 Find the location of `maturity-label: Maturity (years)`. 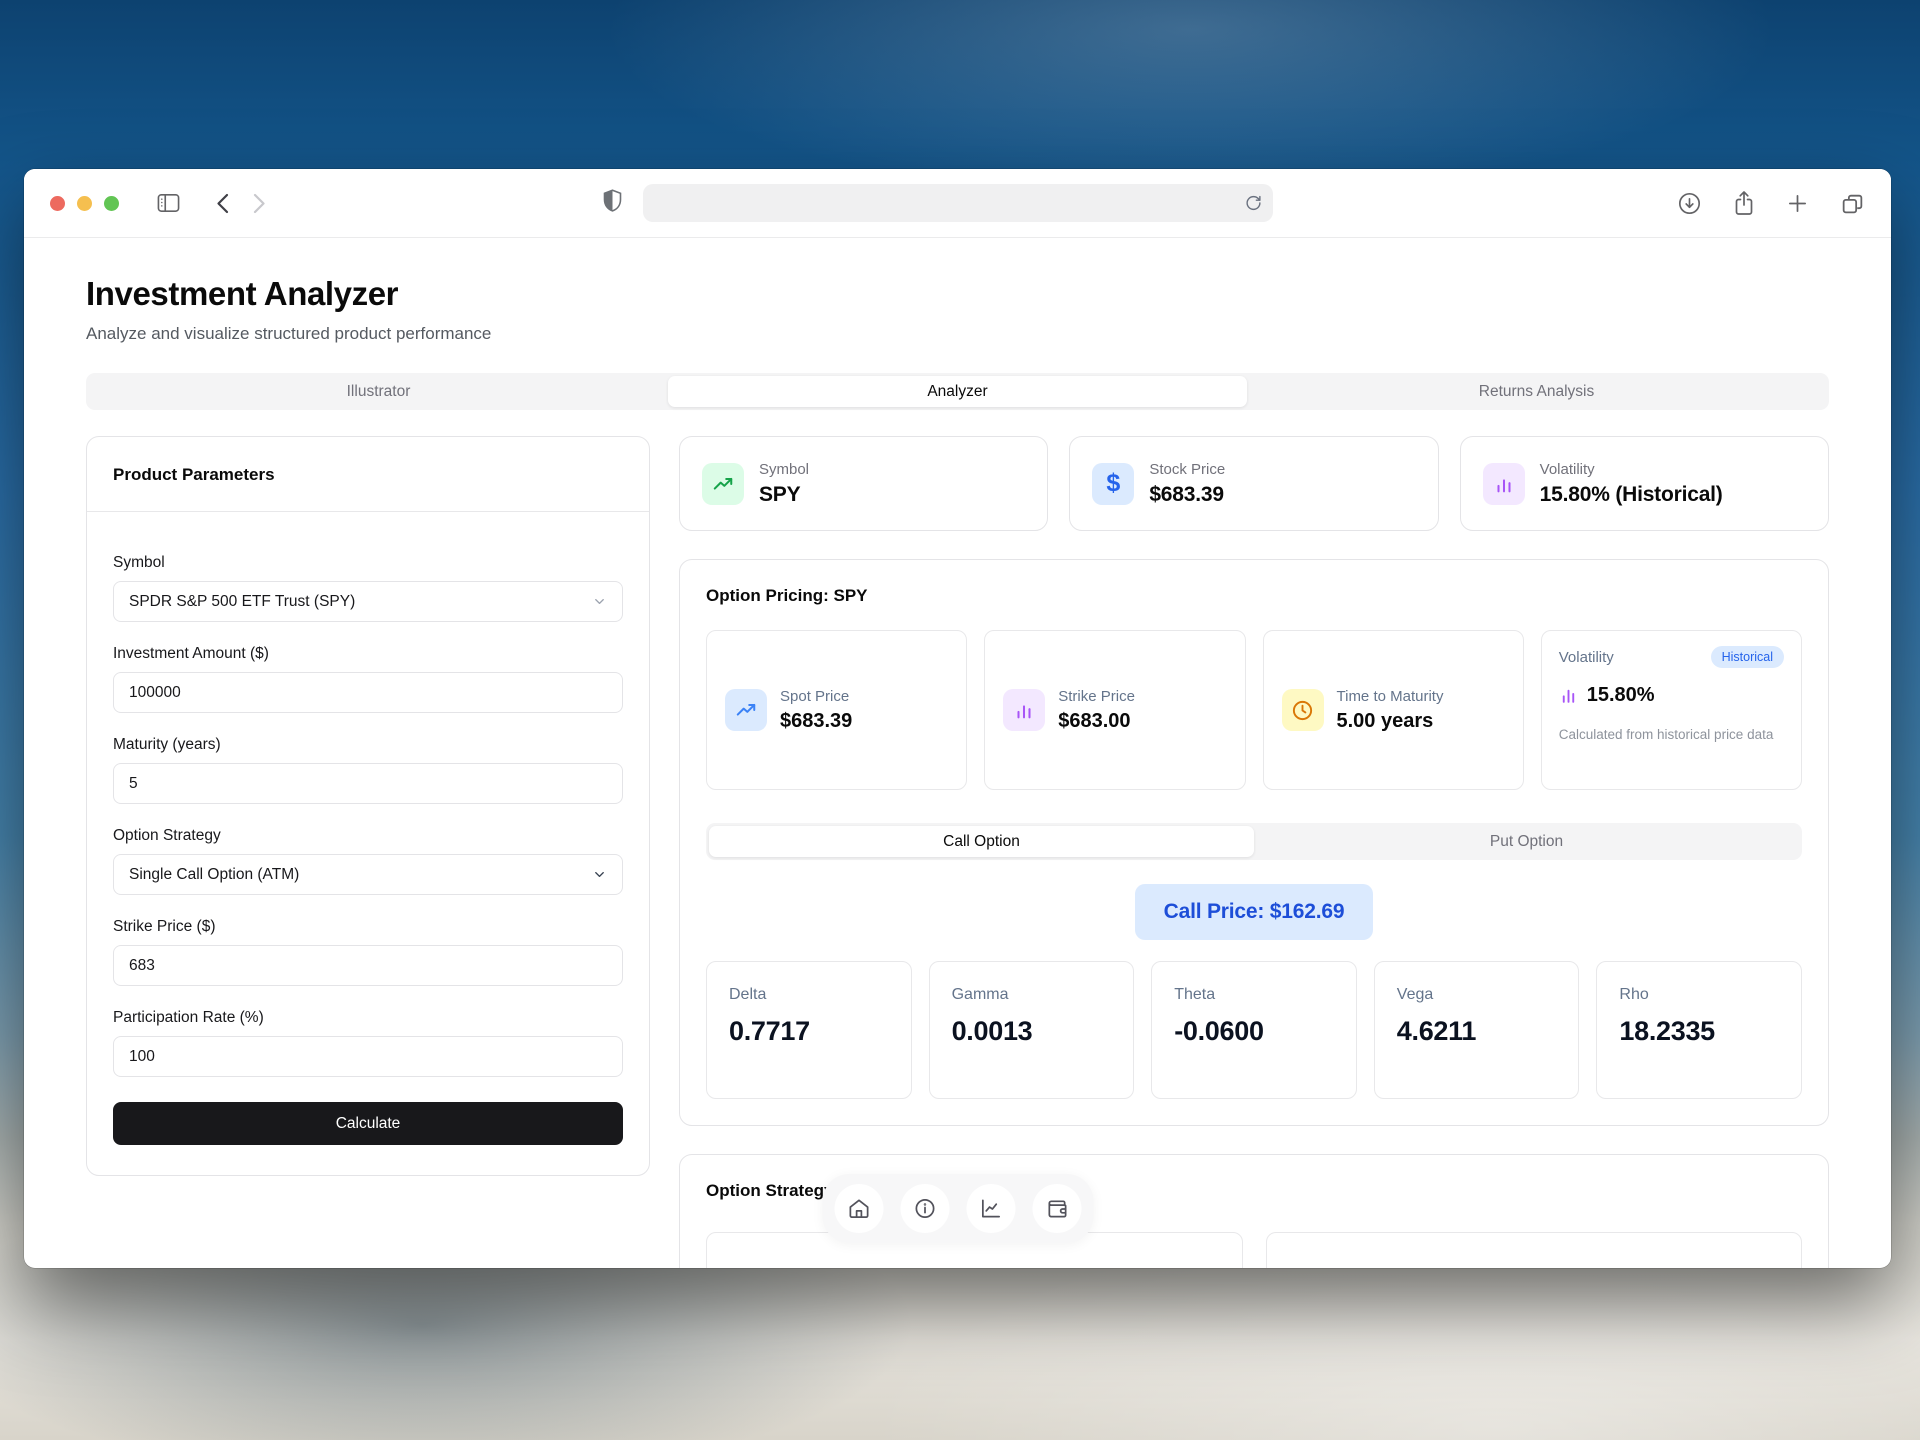

maturity-label: Maturity (years) is located at coordinates (167, 744).